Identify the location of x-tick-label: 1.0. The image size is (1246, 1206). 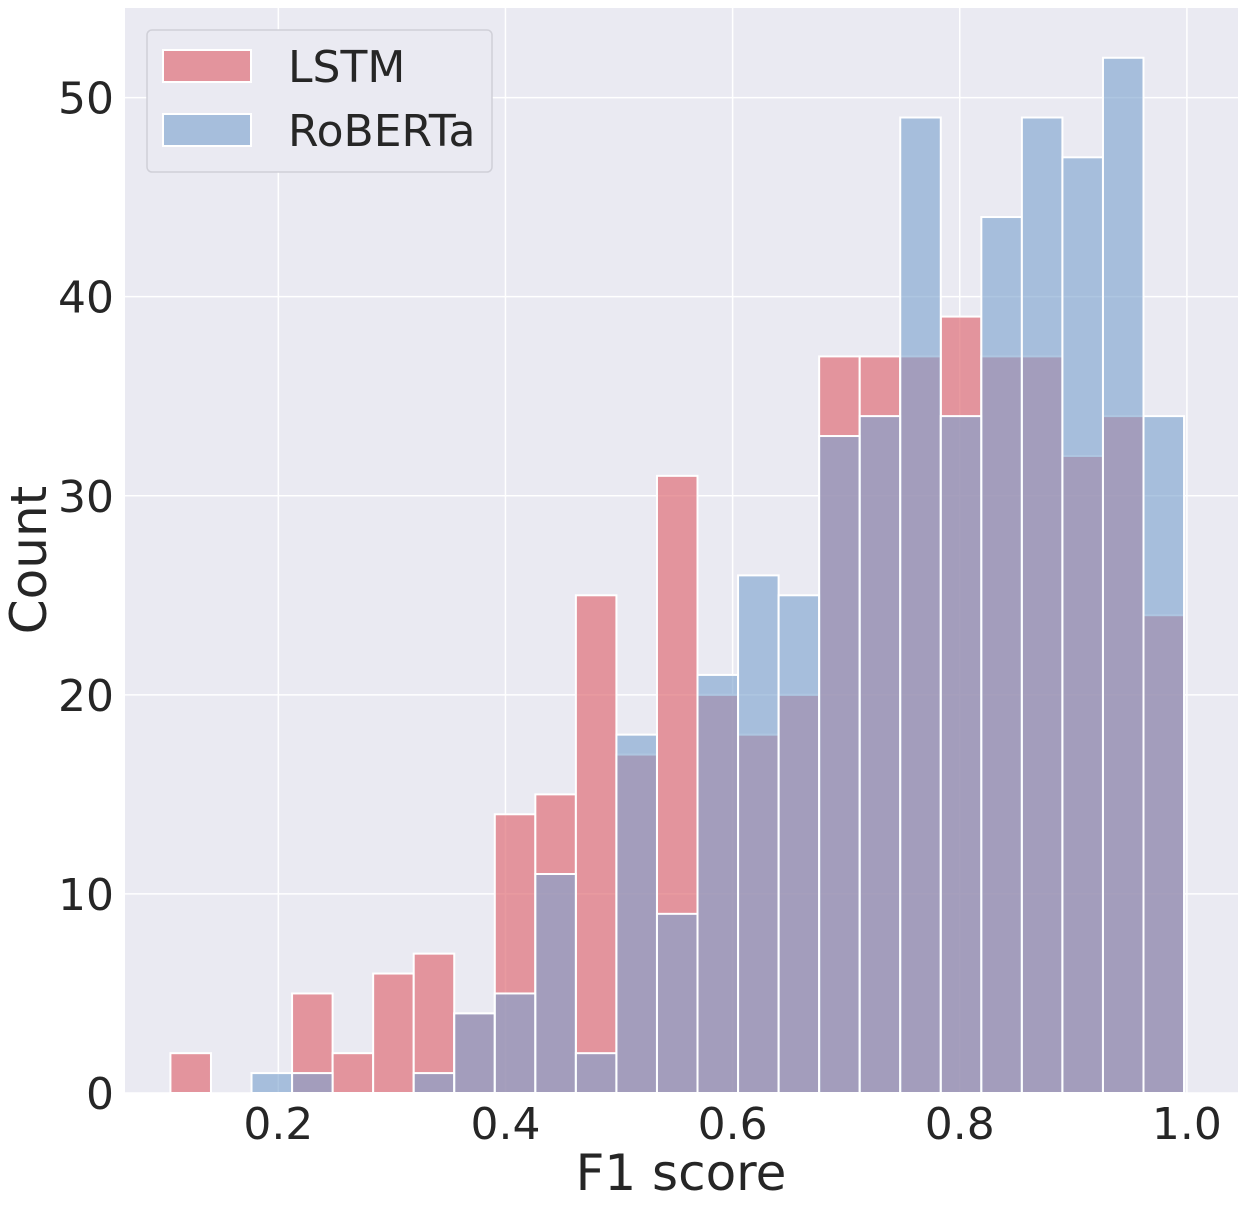
(1187, 1124).